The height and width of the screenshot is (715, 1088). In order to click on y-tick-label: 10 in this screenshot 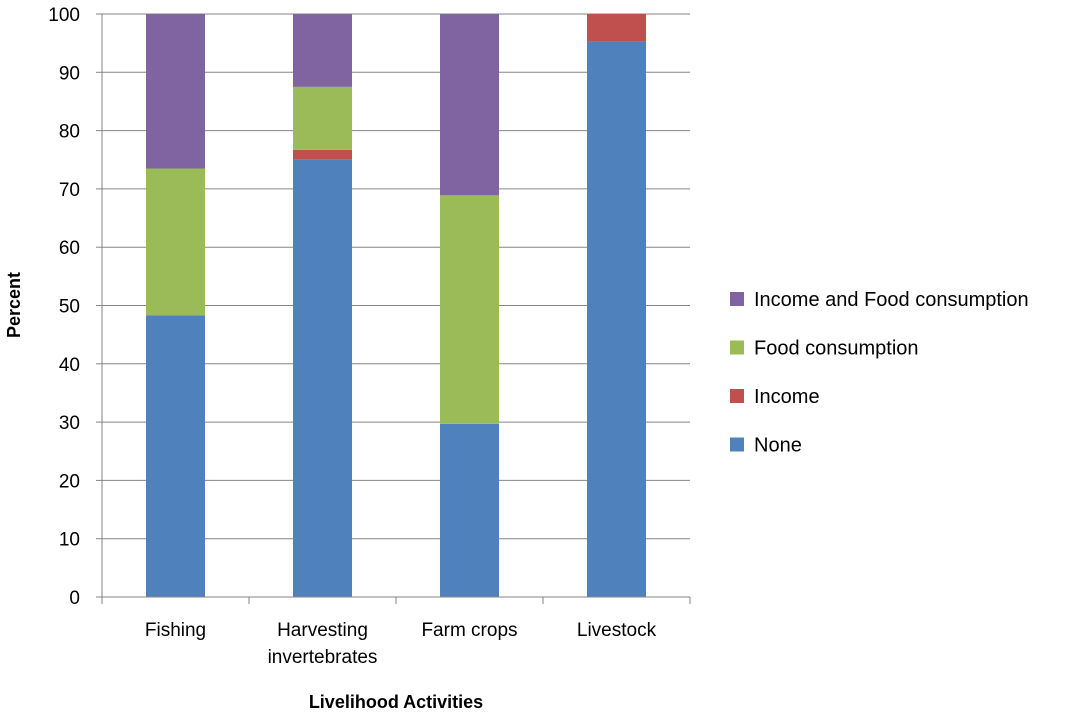, I will do `click(69, 540)`.